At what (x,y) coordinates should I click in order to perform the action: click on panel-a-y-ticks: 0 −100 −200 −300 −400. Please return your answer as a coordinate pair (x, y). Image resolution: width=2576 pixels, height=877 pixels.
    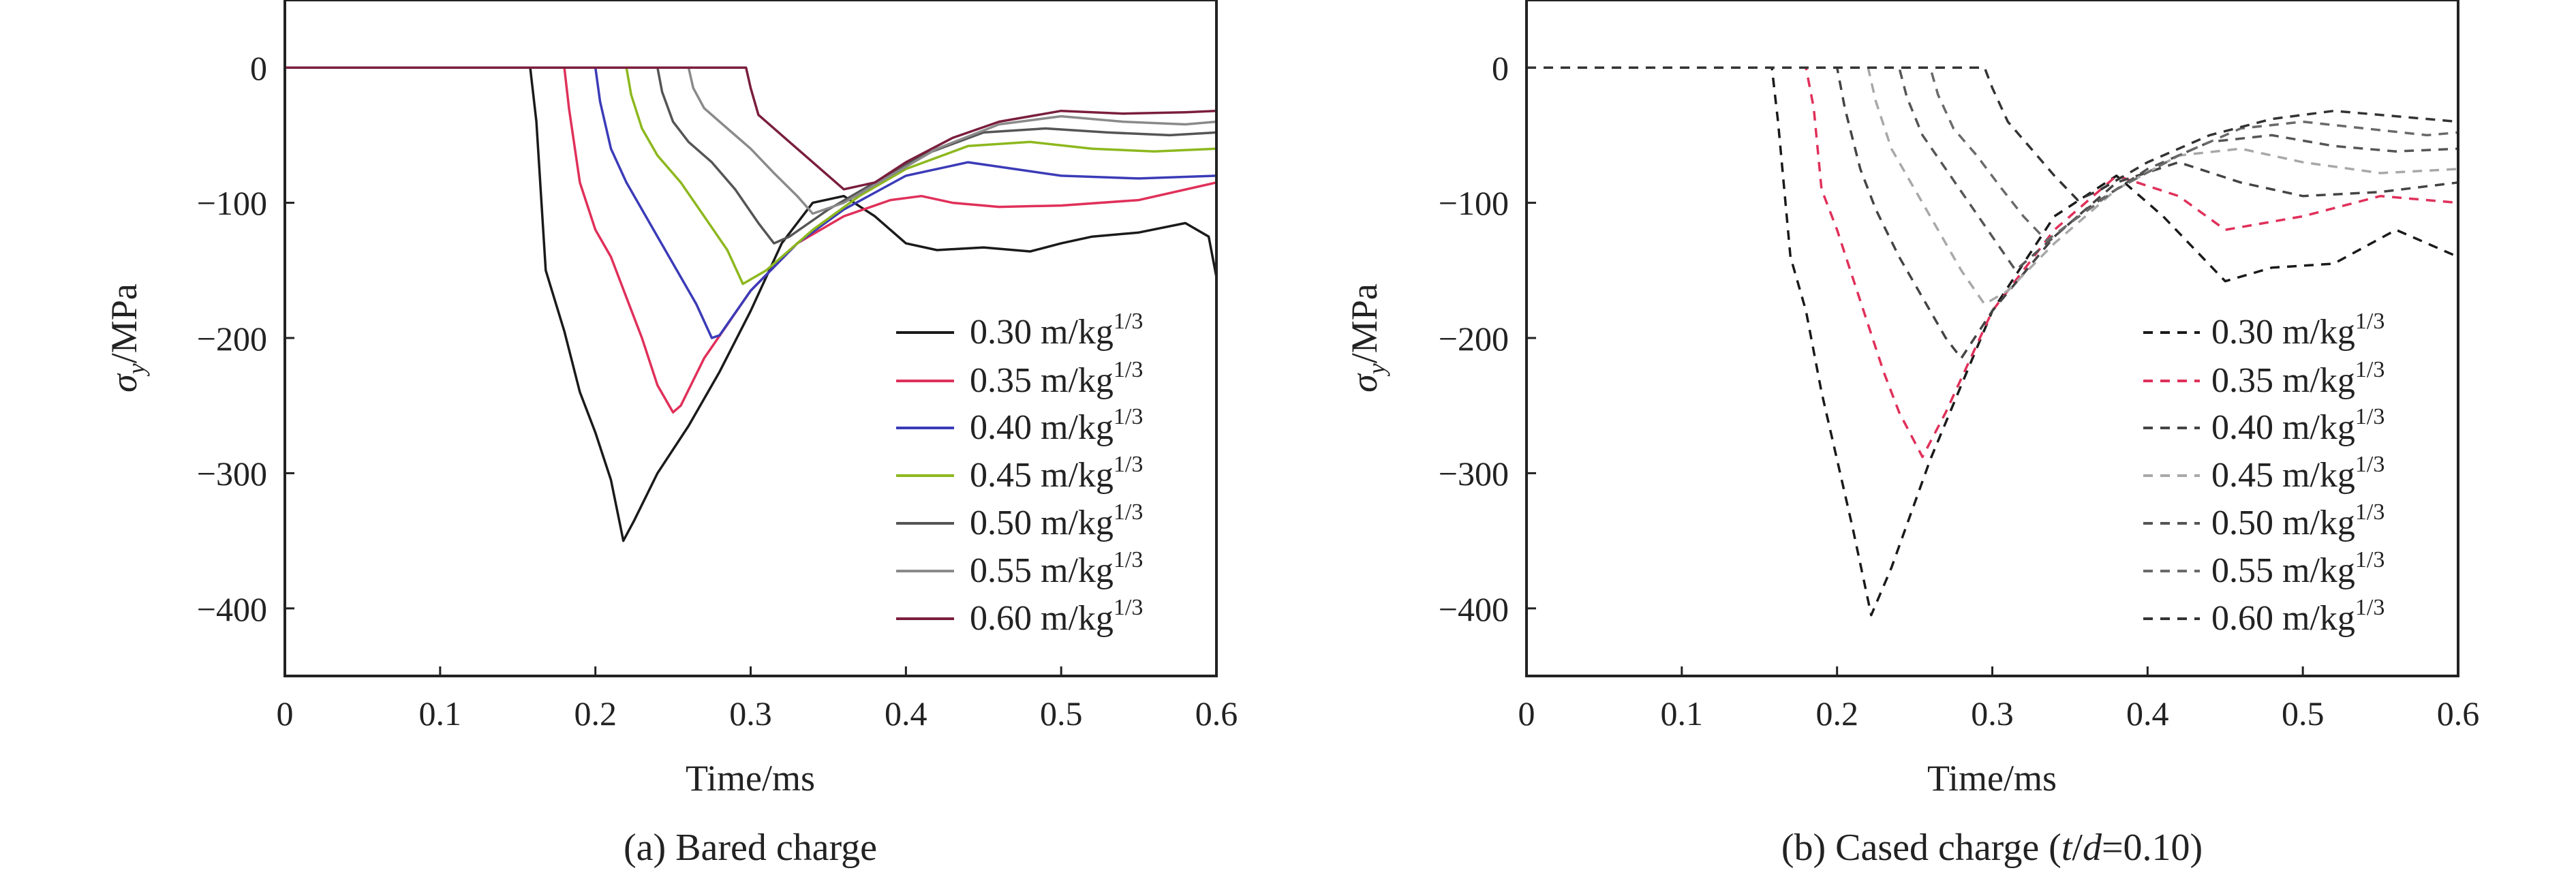
    Looking at the image, I should click on (232, 338).